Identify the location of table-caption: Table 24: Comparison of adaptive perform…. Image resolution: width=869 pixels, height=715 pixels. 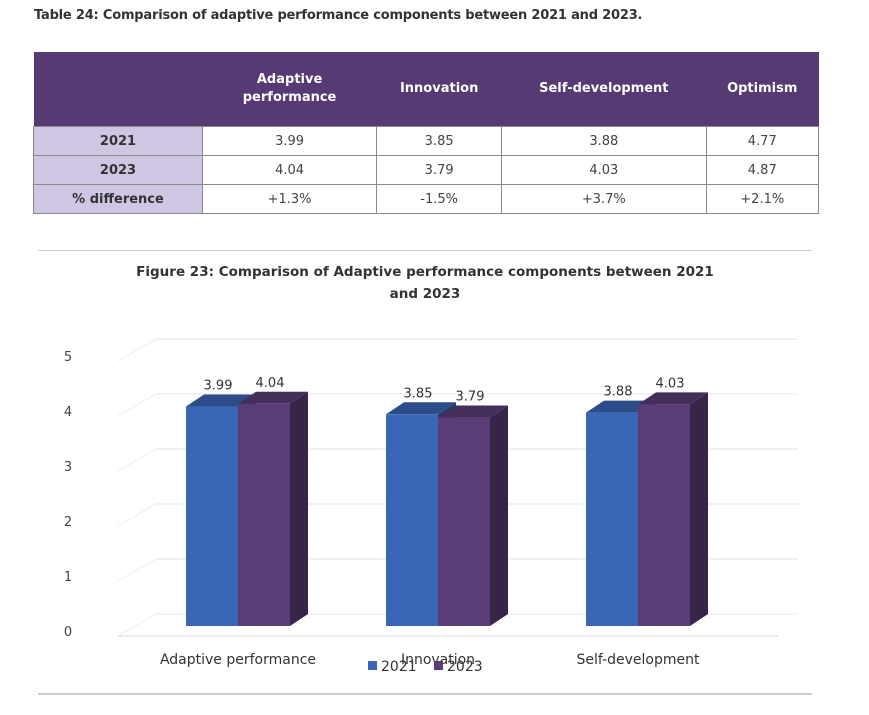
(338, 15).